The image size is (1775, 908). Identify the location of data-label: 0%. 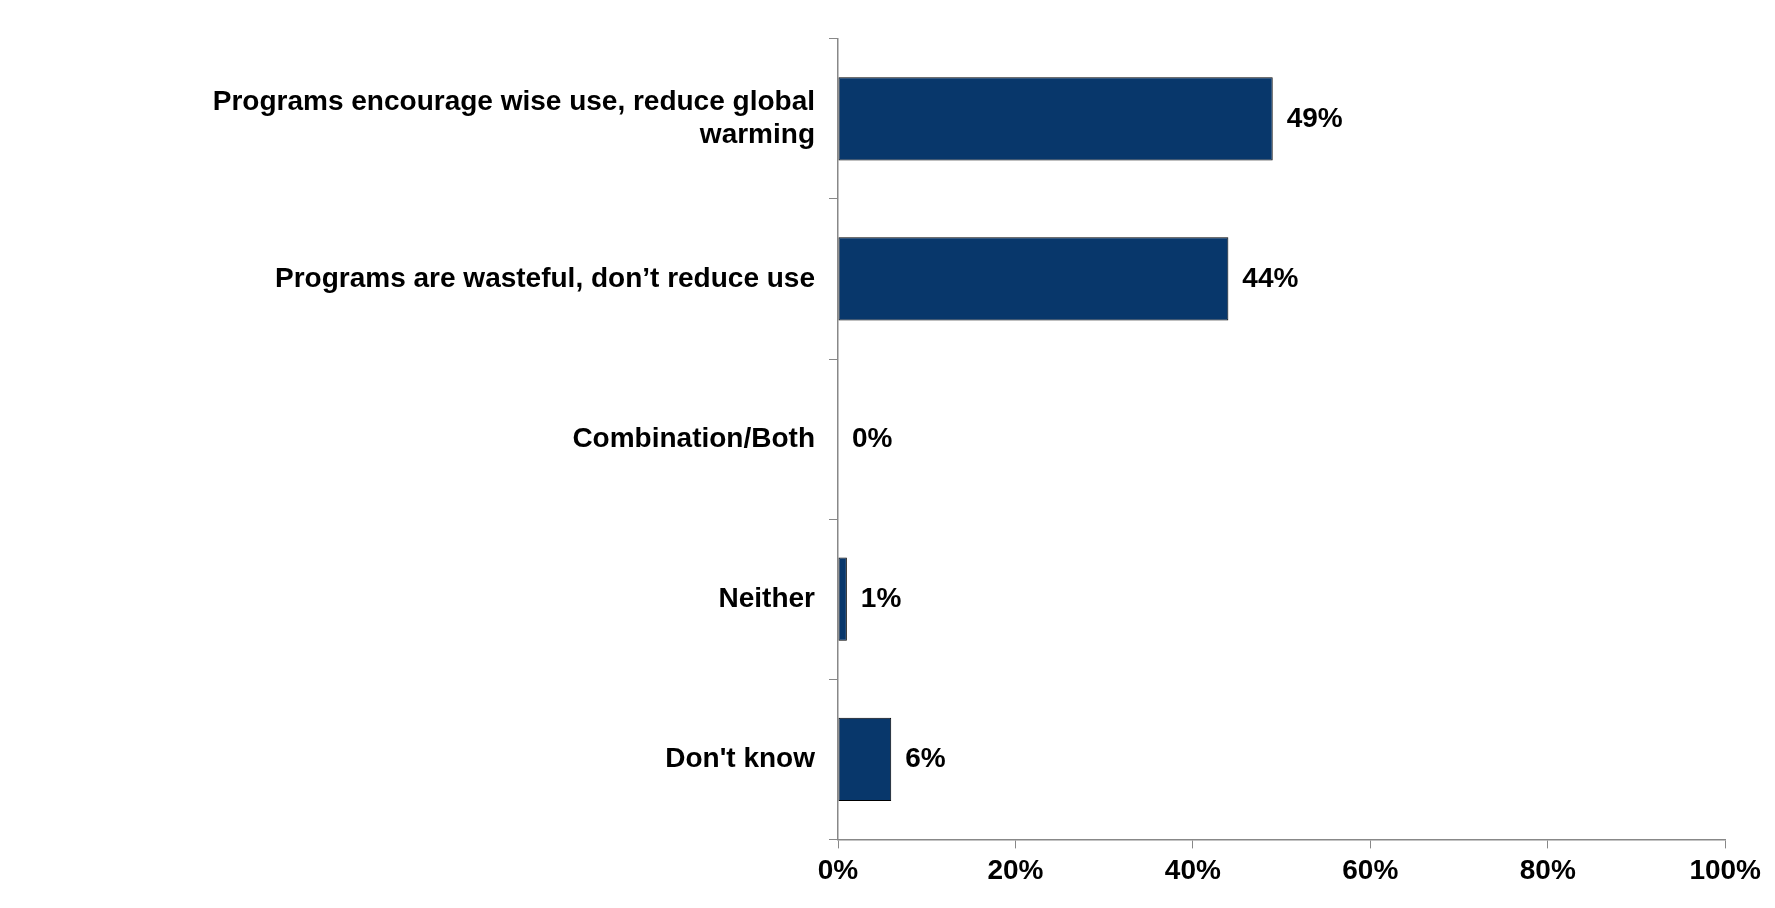
(872, 437).